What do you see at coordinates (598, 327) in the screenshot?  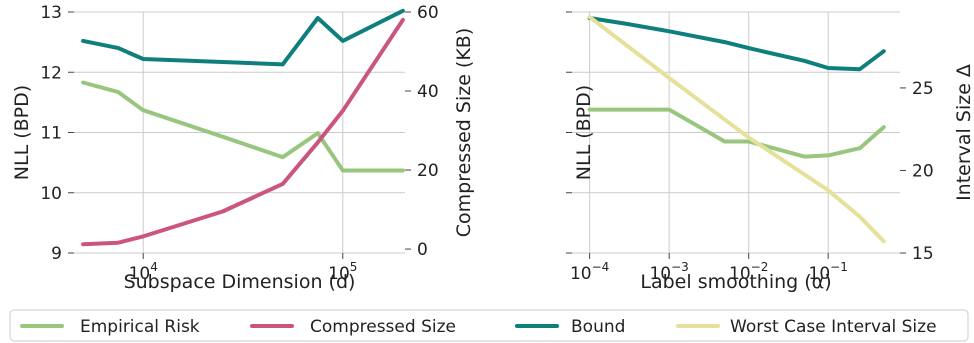 I see `legend-label-bound: Bound` at bounding box center [598, 327].